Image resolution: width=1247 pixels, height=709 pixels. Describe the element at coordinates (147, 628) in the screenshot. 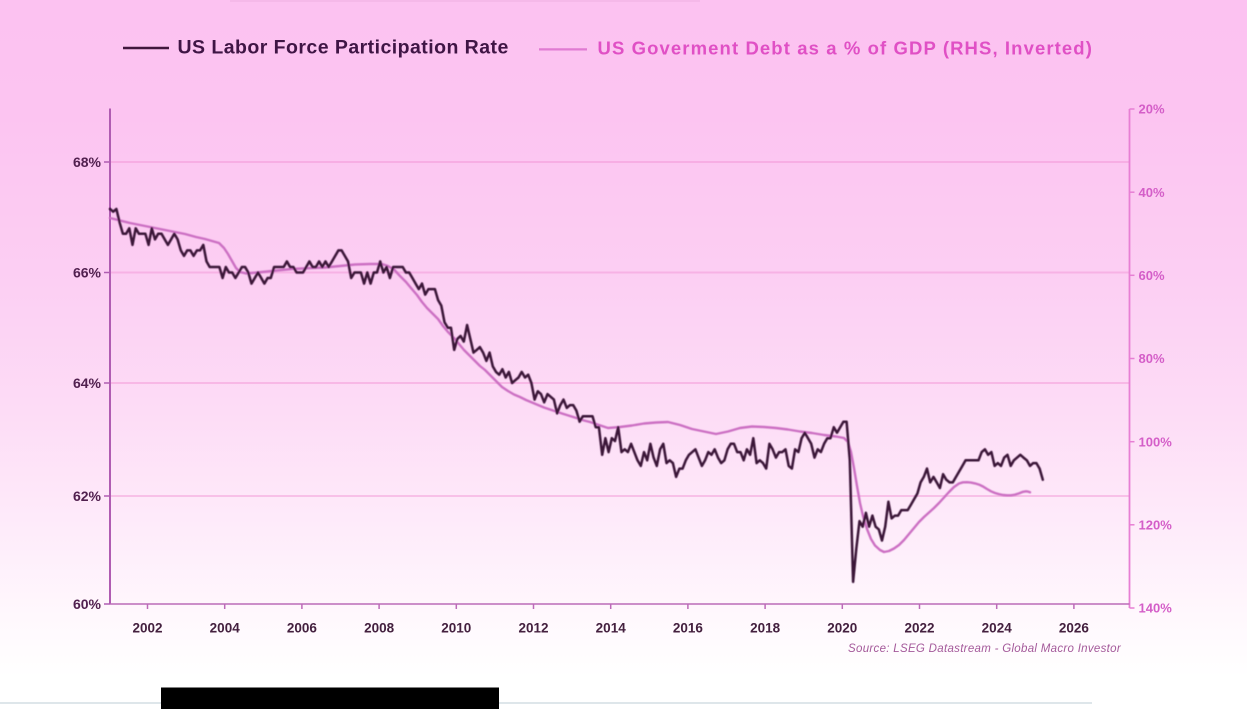

I see `svg-text: 2002` at that location.